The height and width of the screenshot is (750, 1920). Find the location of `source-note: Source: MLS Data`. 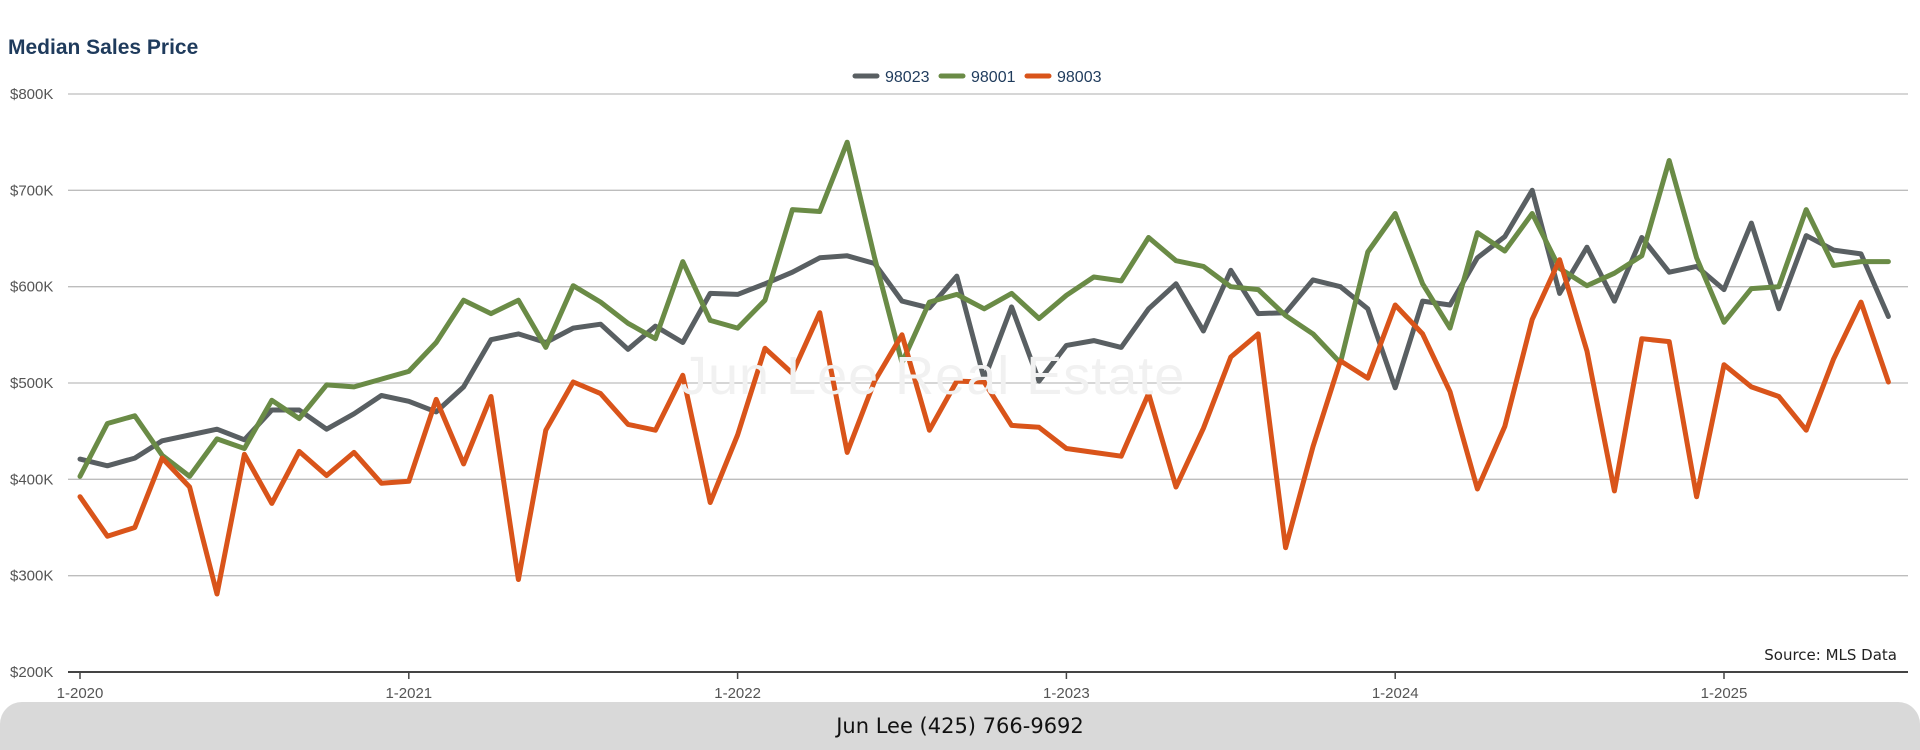

source-note: Source: MLS Data is located at coordinates (1830, 655).